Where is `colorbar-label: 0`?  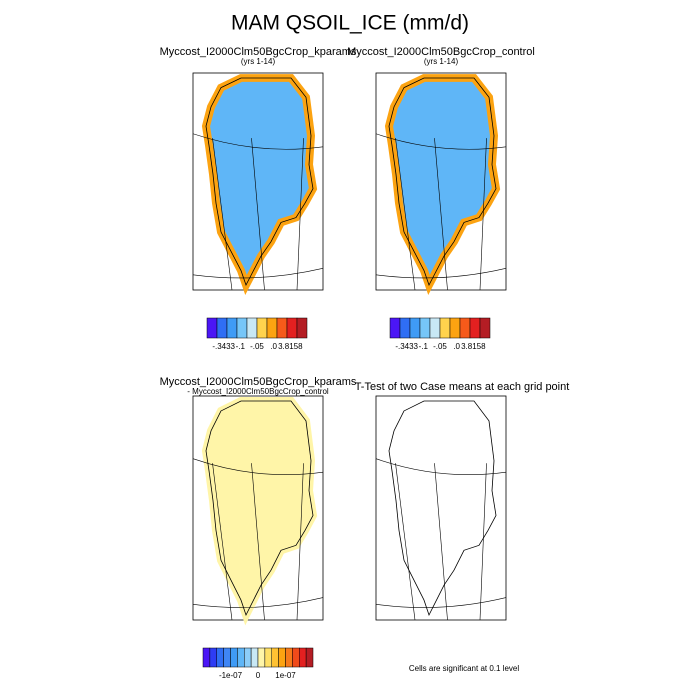
colorbar-label: 0 is located at coordinates (258, 675).